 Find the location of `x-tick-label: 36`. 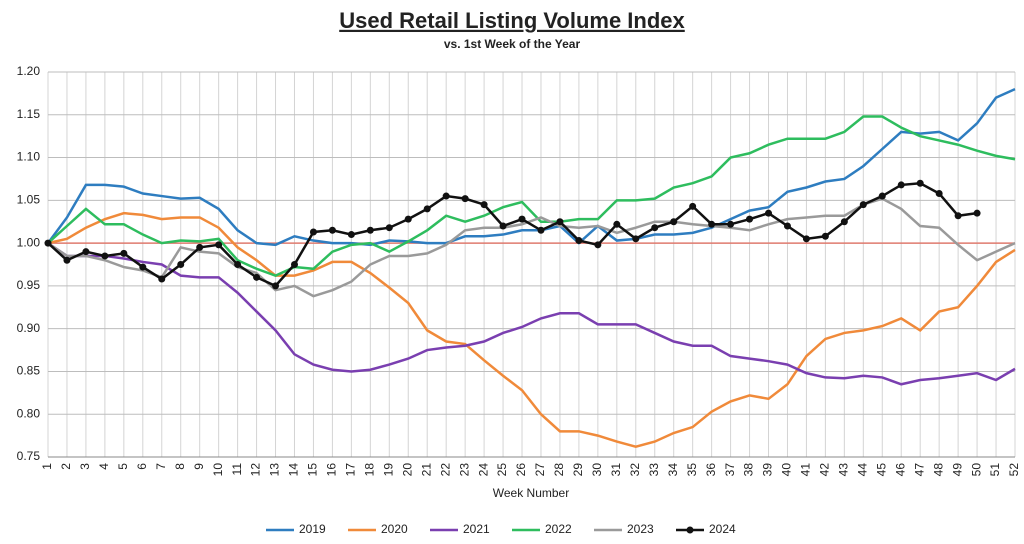

x-tick-label: 36 is located at coordinates (711, 470).